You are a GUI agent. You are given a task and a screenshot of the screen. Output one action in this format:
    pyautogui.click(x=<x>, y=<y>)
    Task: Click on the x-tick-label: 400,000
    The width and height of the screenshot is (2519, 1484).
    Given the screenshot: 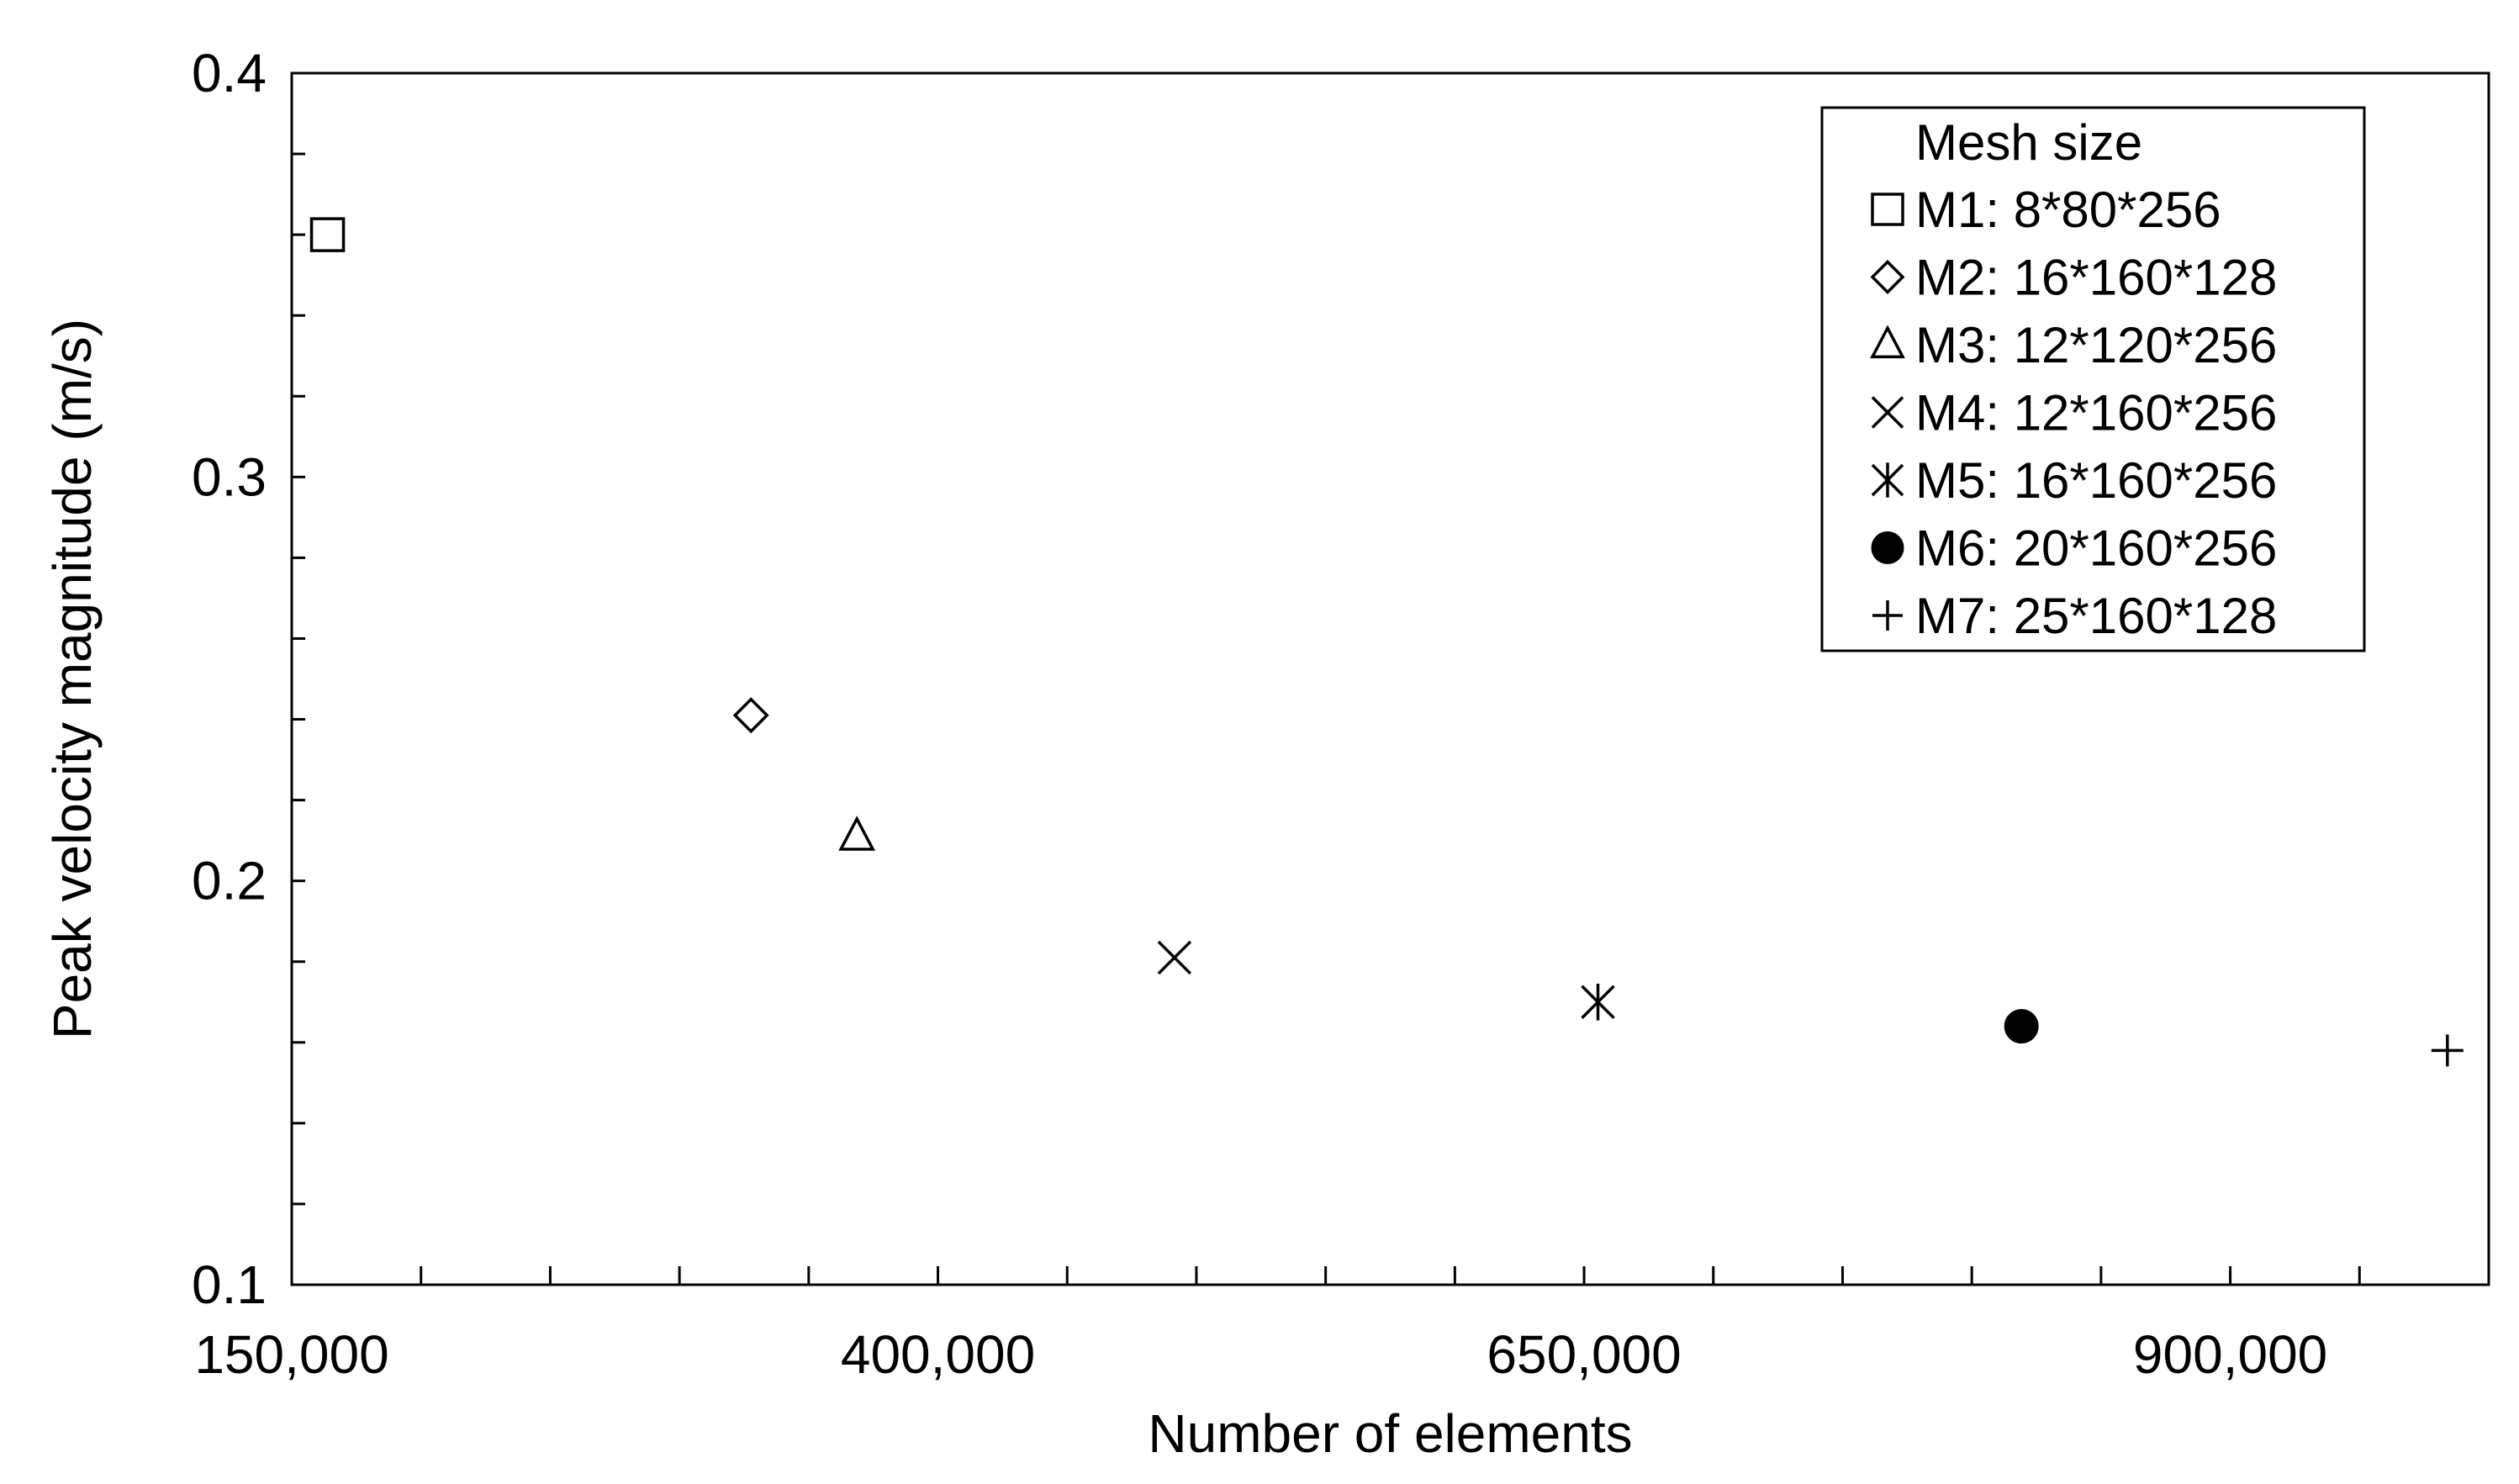 What is the action you would take?
    pyautogui.click(x=938, y=1354)
    